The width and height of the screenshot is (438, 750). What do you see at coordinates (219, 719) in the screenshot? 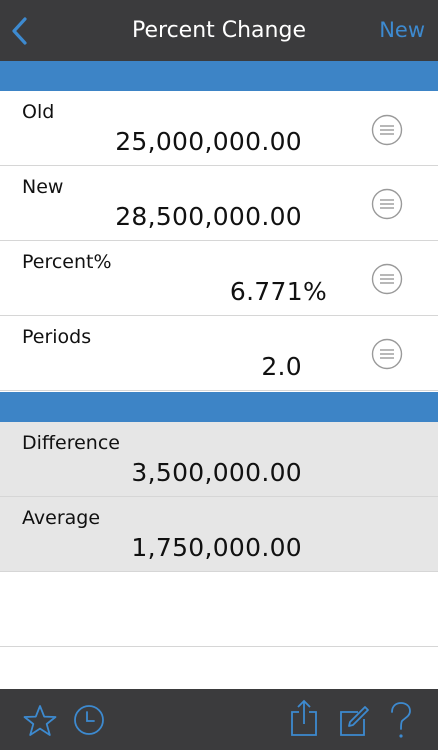
I see `bottom-toolbar` at bounding box center [219, 719].